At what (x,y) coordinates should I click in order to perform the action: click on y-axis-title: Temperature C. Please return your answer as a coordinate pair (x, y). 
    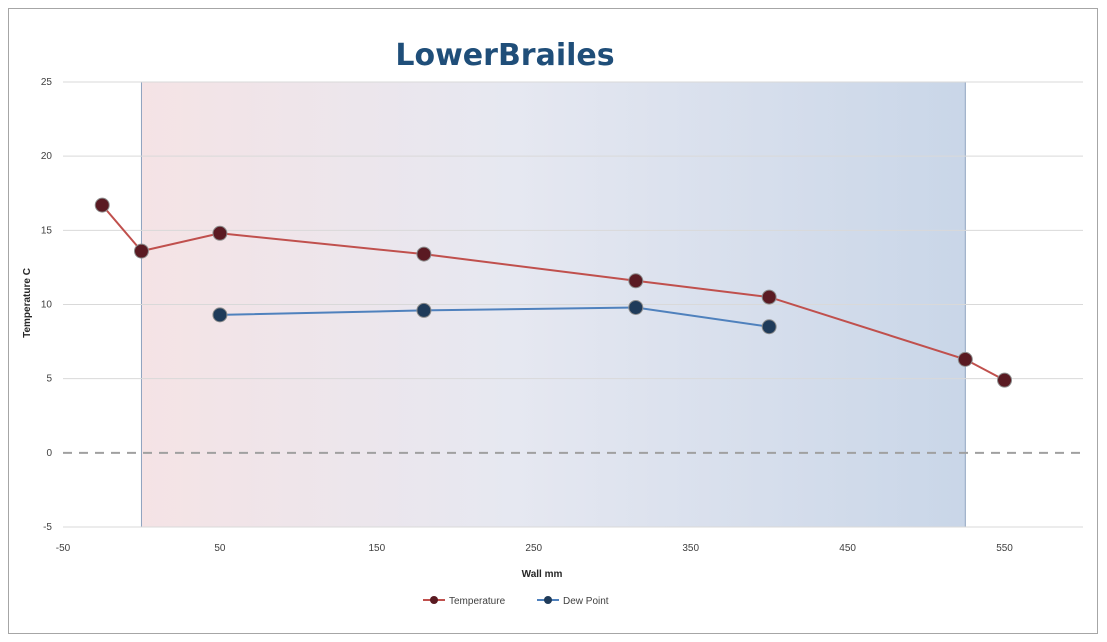
    Looking at the image, I should click on (27, 303).